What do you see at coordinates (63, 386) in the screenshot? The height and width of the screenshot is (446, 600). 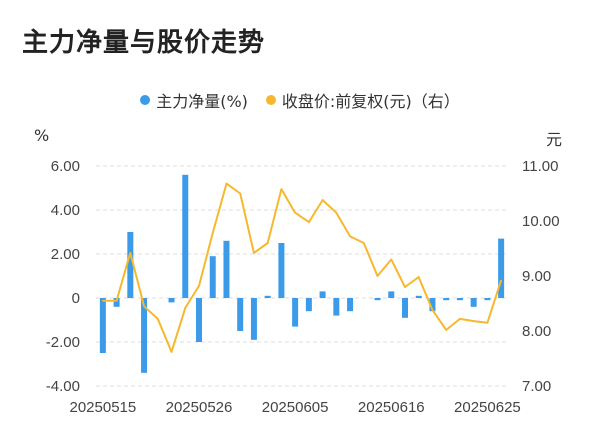 I see `left-axis-tick-label: -4.00` at bounding box center [63, 386].